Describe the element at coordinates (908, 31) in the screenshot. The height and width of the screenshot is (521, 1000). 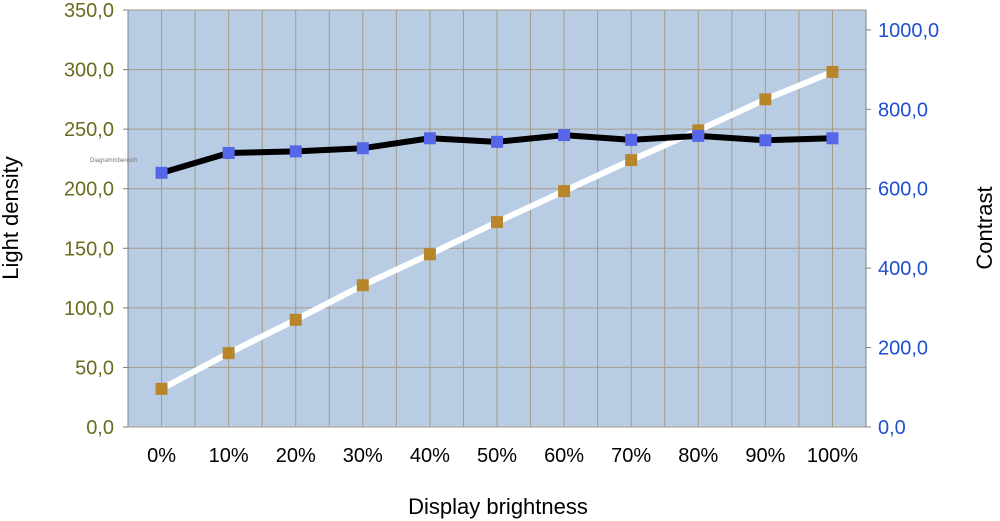
I see `y2-tick-label: 1000,0` at that location.